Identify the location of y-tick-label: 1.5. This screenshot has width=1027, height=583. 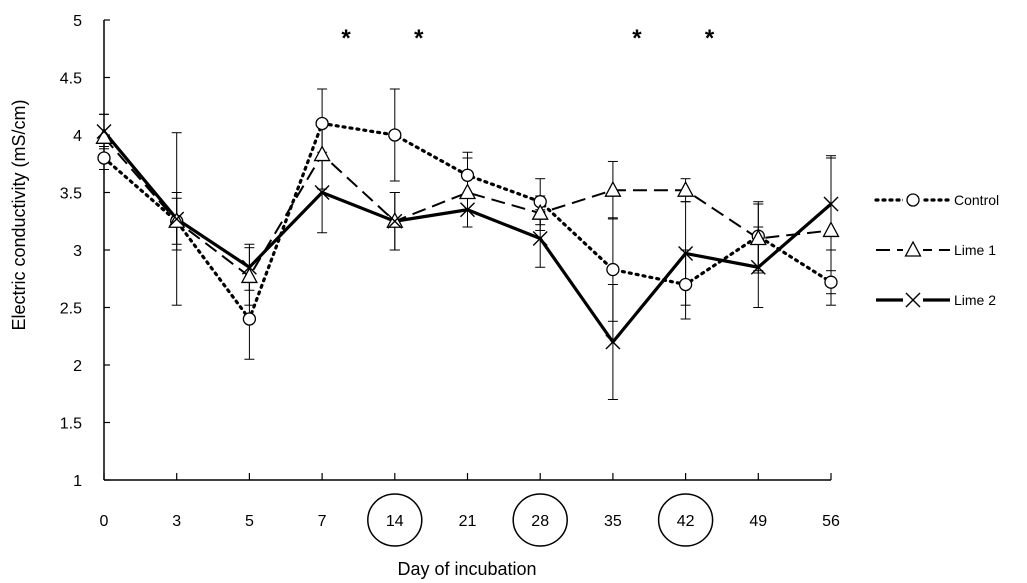
(71, 424).